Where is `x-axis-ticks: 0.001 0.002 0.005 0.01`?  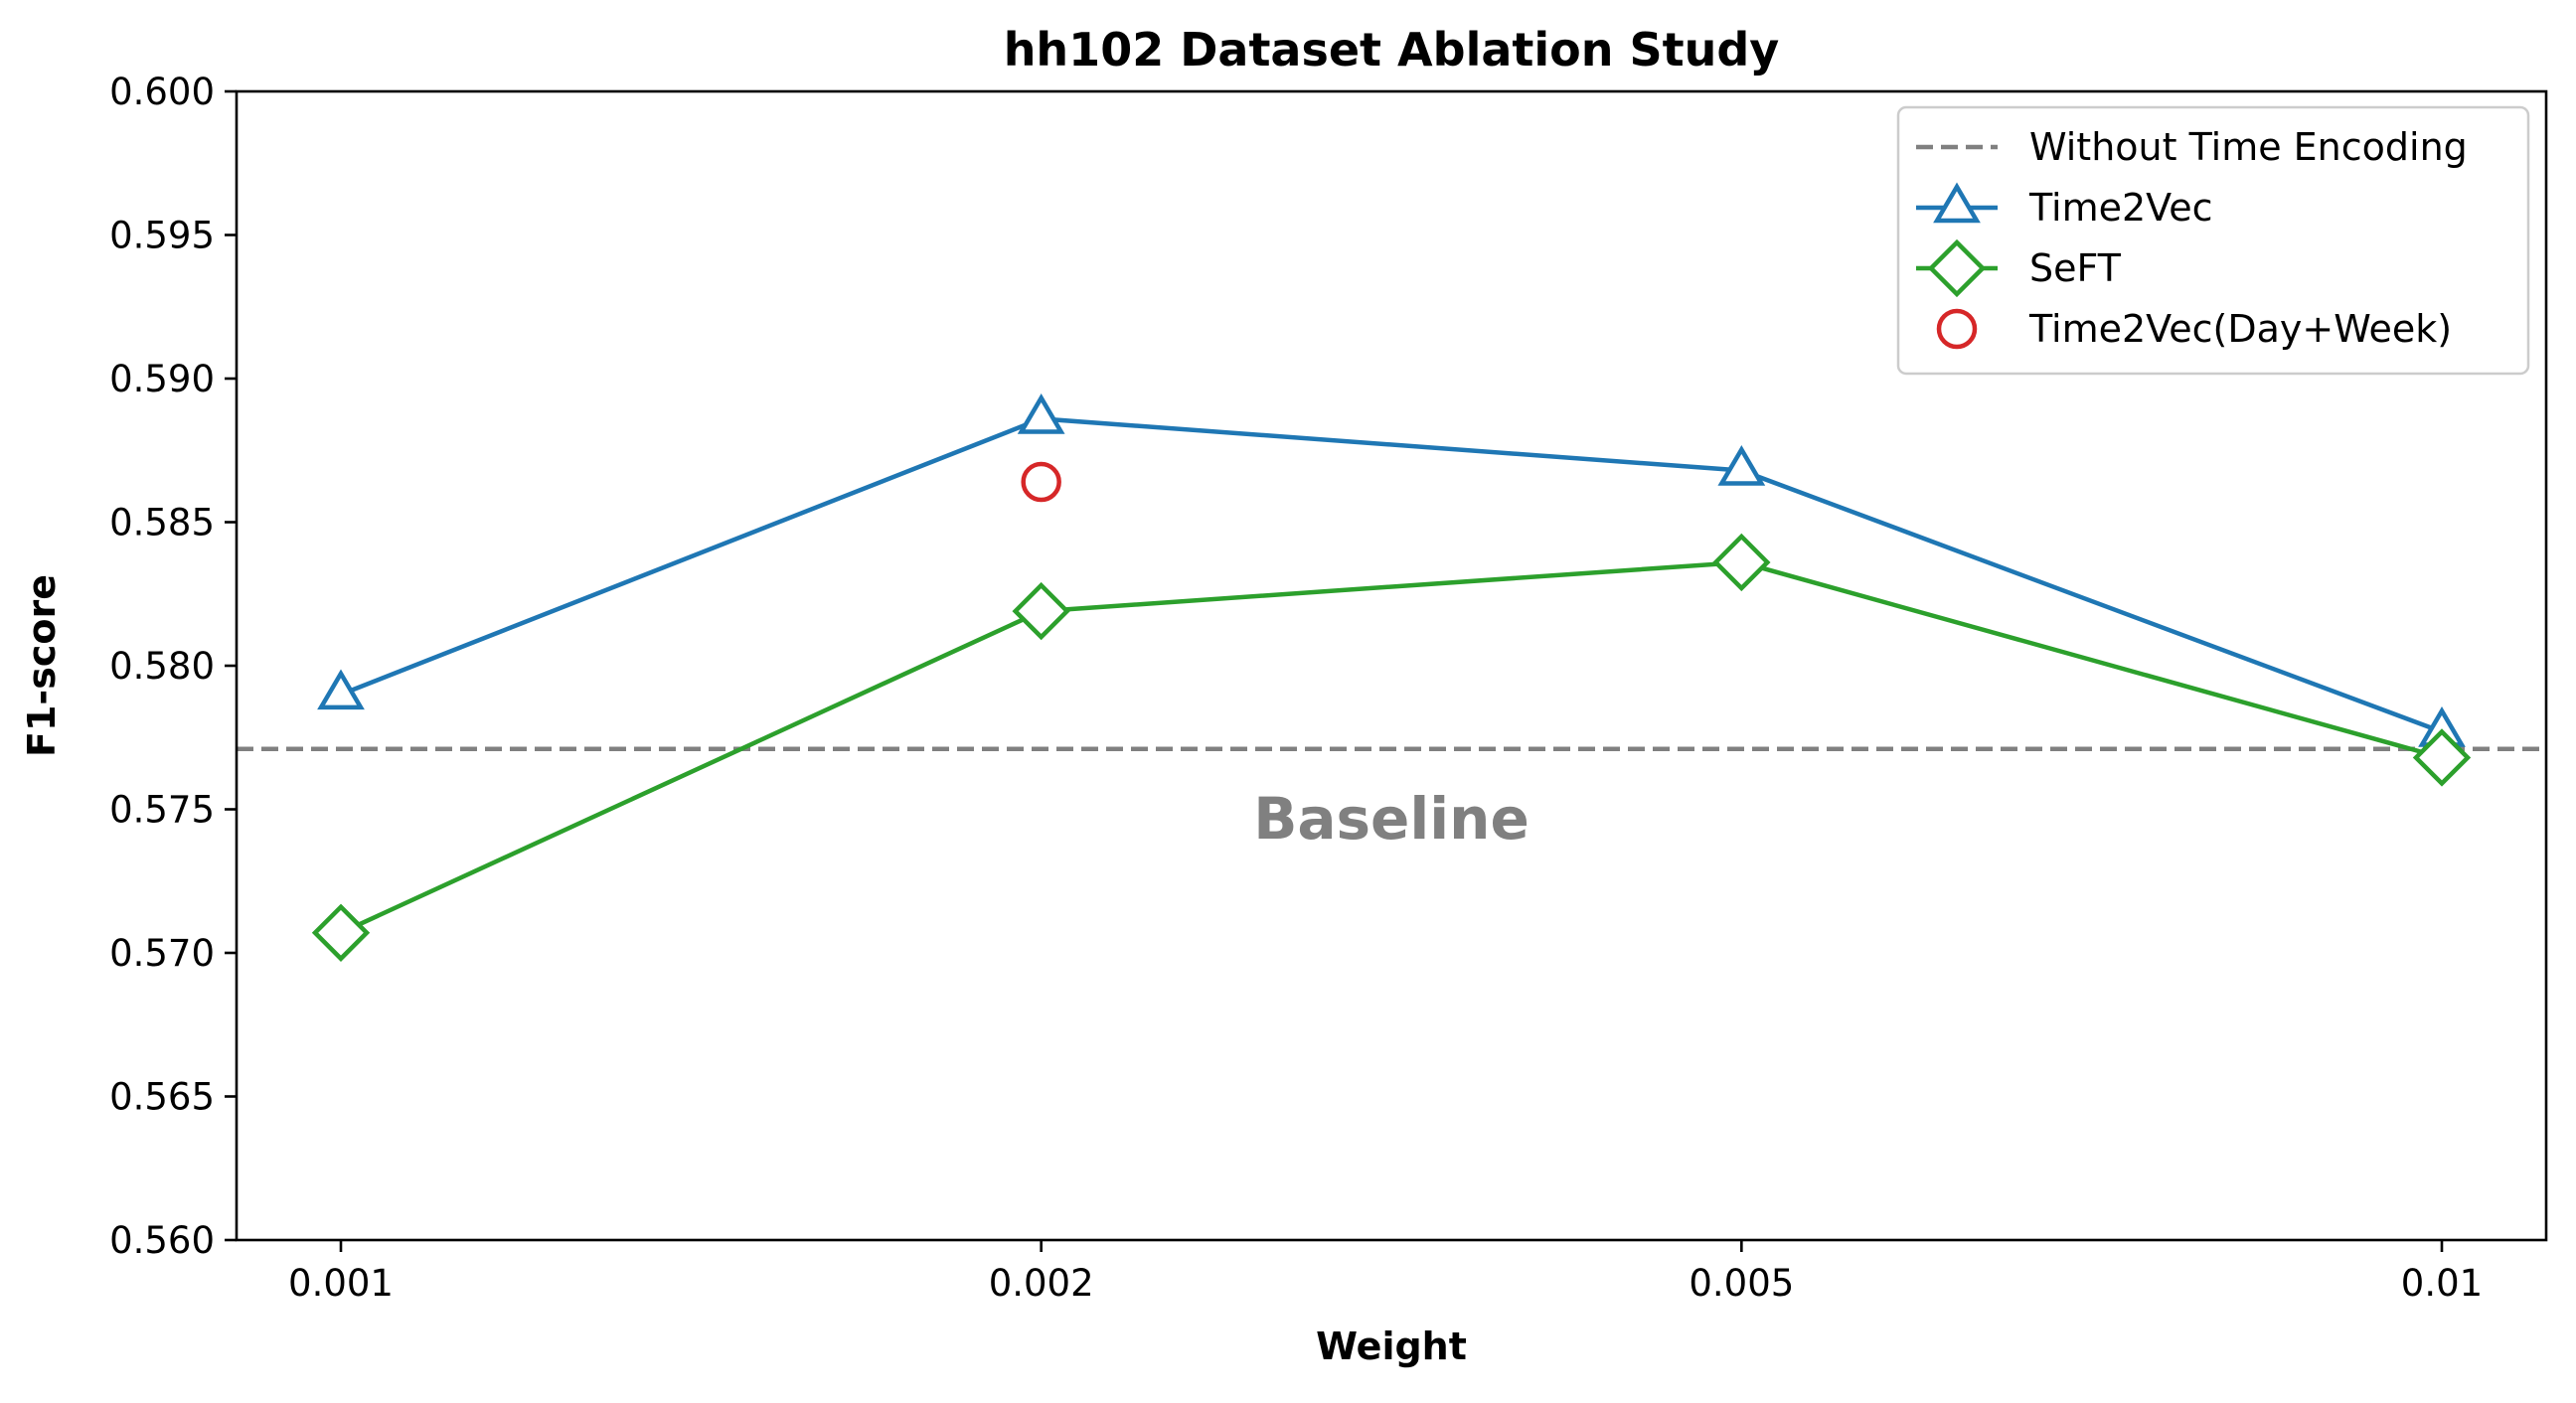 x-axis-ticks: 0.001 0.002 0.005 0.01 is located at coordinates (1385, 1272).